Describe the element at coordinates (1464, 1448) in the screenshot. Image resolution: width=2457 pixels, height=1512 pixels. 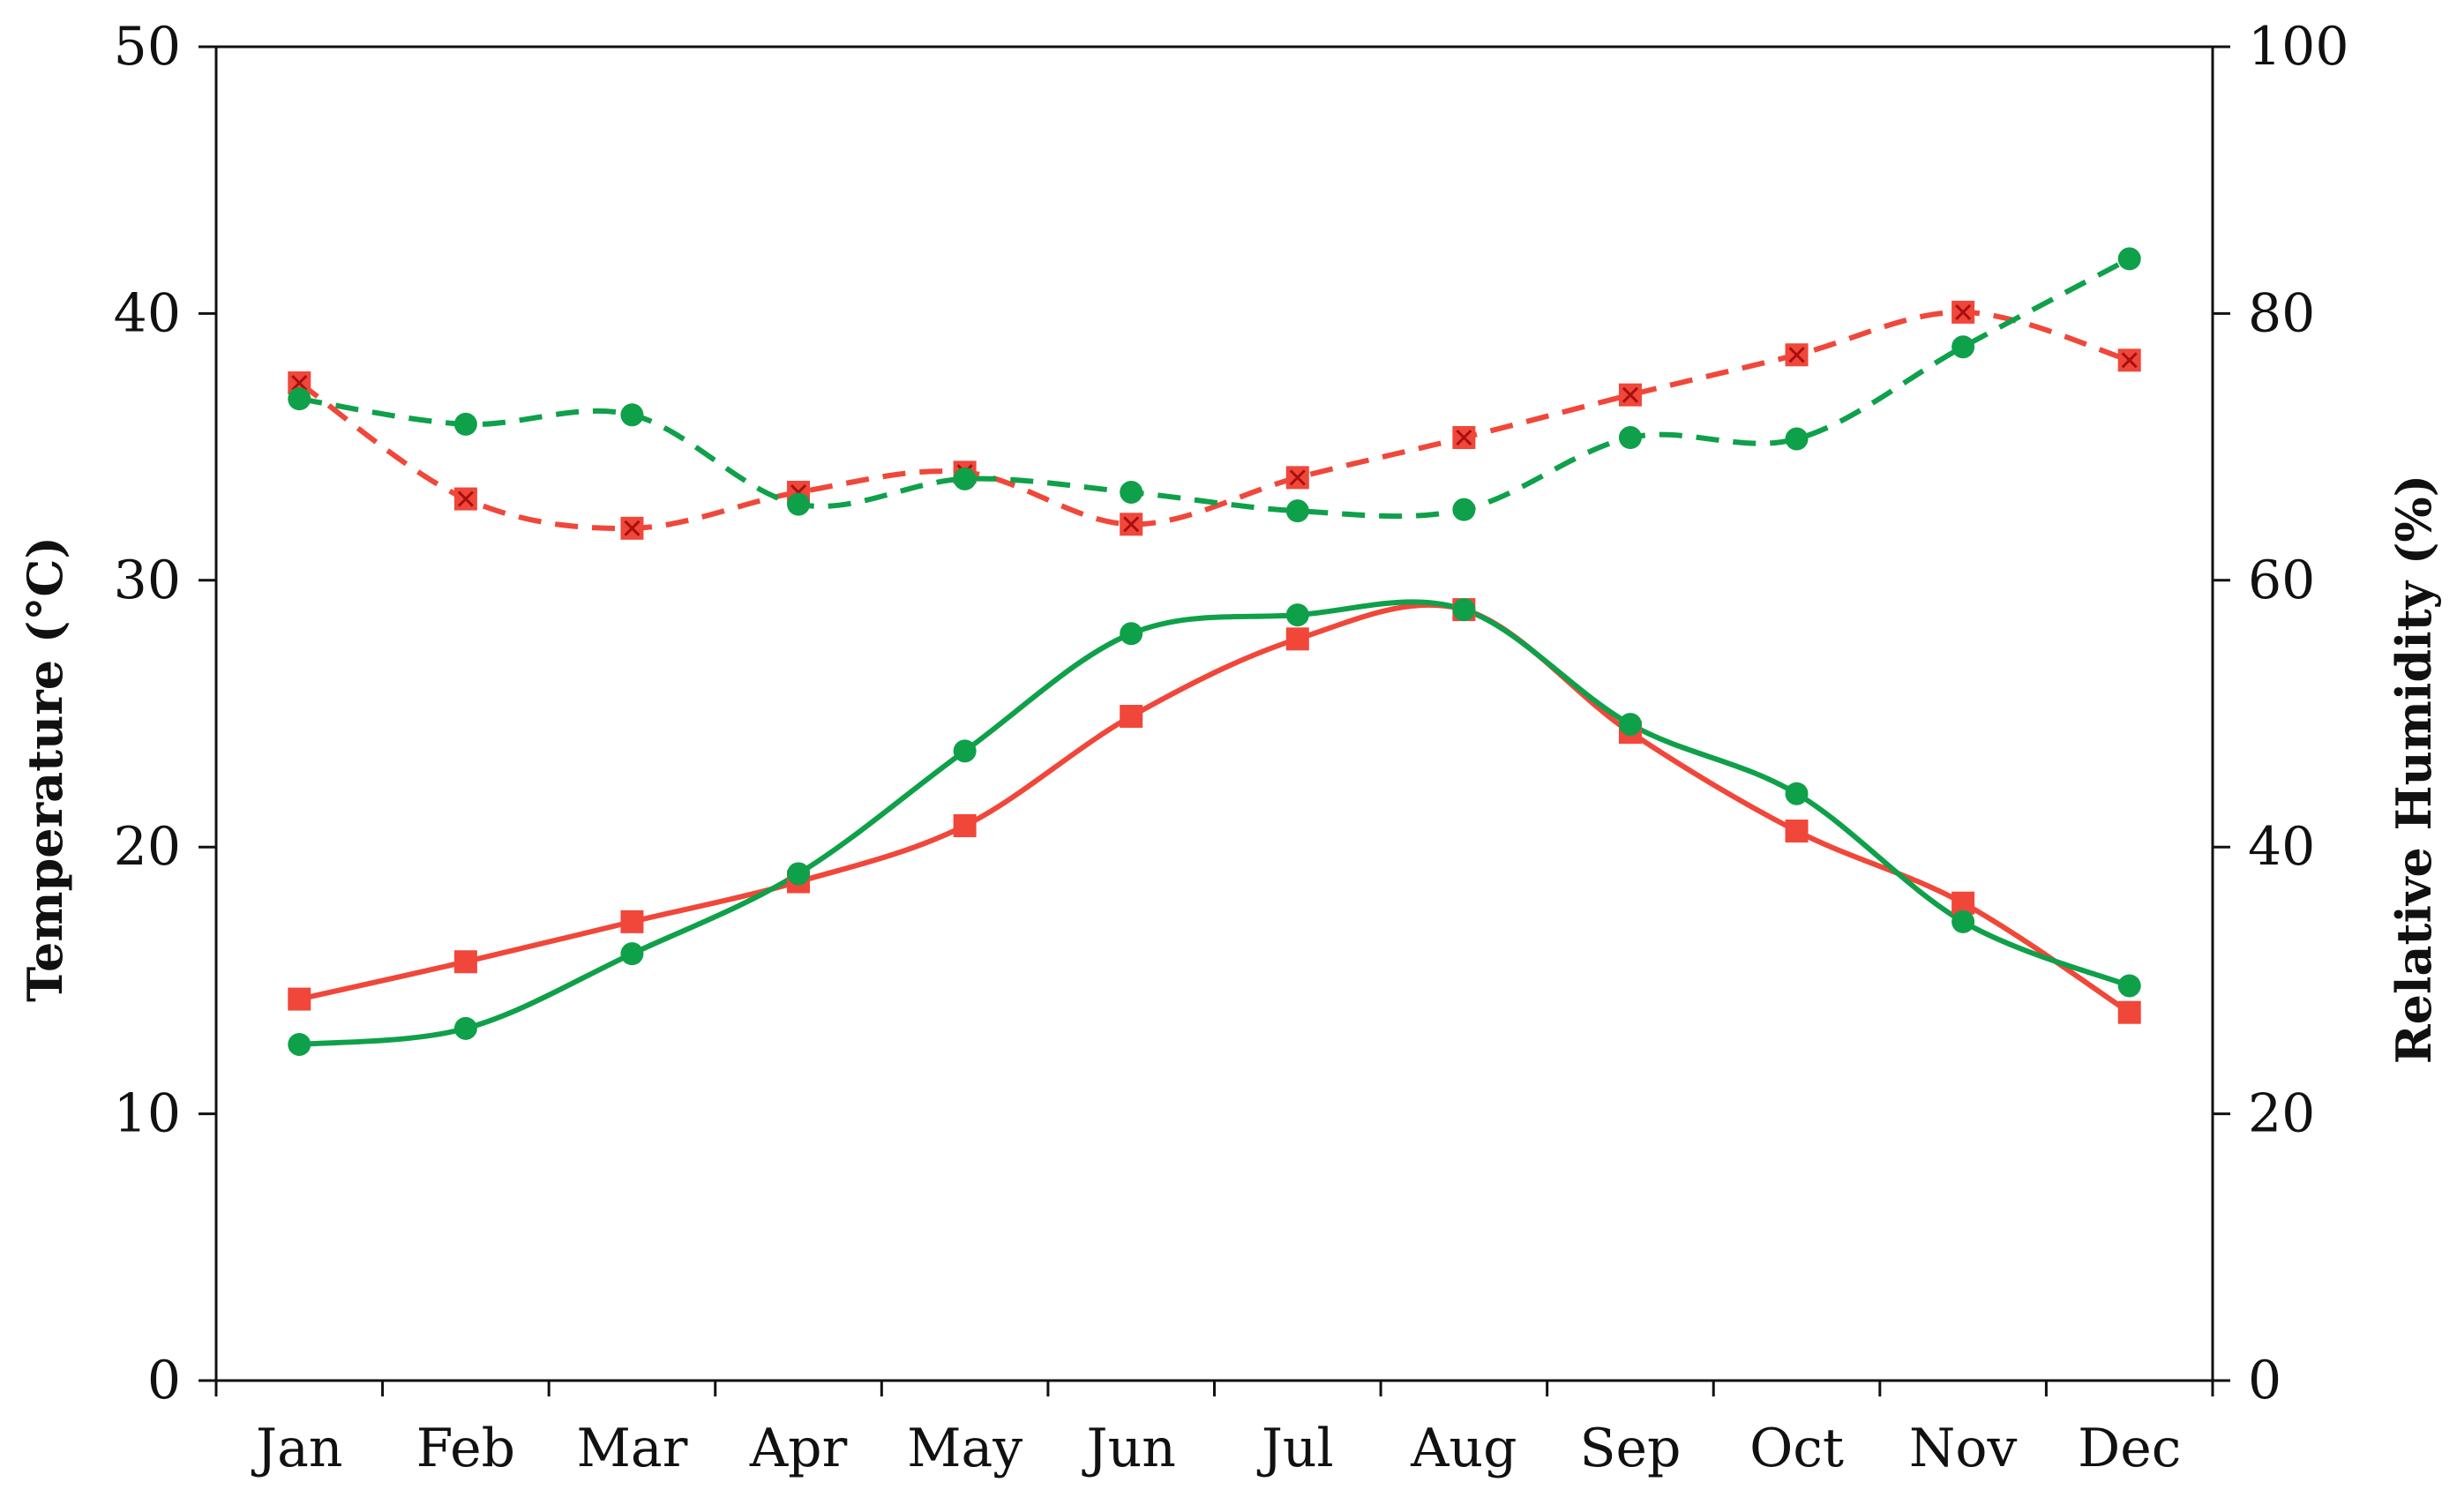
I see `x-tick-label: Aug` at that location.